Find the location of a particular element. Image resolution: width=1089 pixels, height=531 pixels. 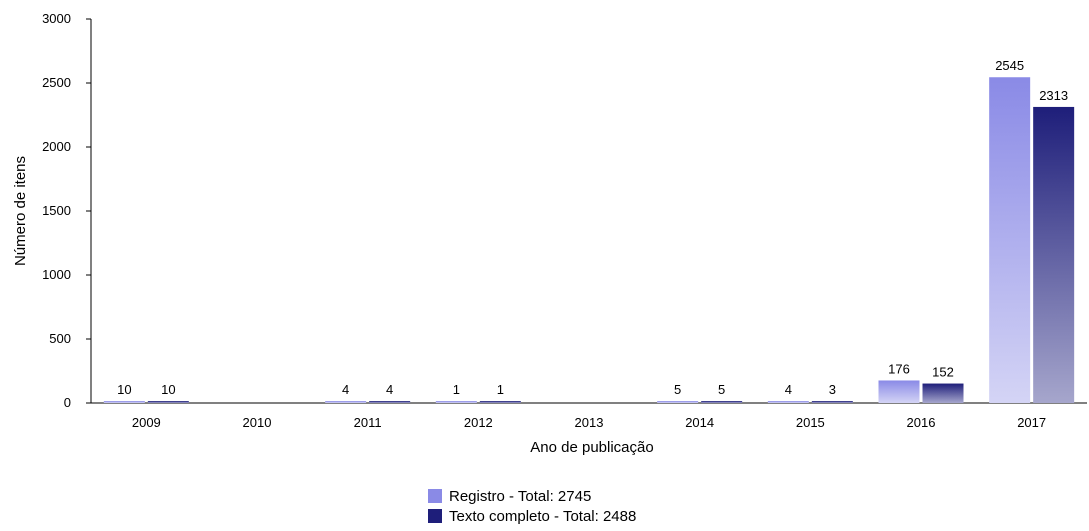

data-label: 3 is located at coordinates (832, 389).